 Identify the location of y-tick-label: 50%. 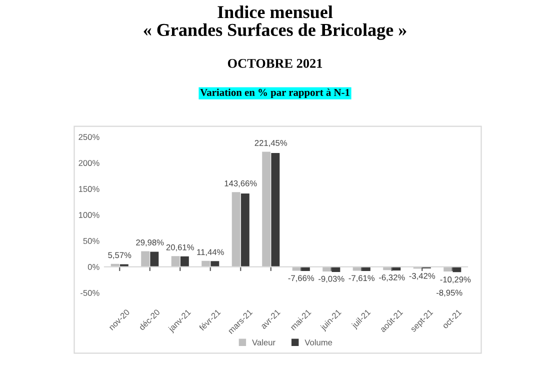
(91, 241).